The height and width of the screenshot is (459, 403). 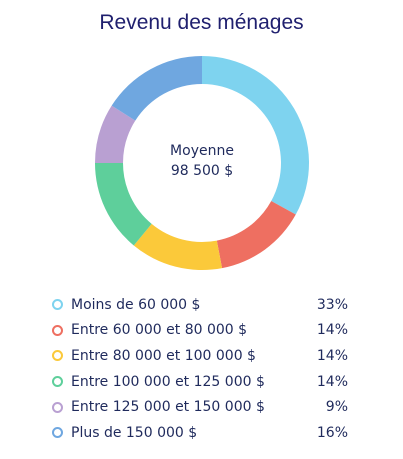 I want to click on legend-item: Entre 60 000 et 80 000 $ 14%, so click(x=200, y=331).